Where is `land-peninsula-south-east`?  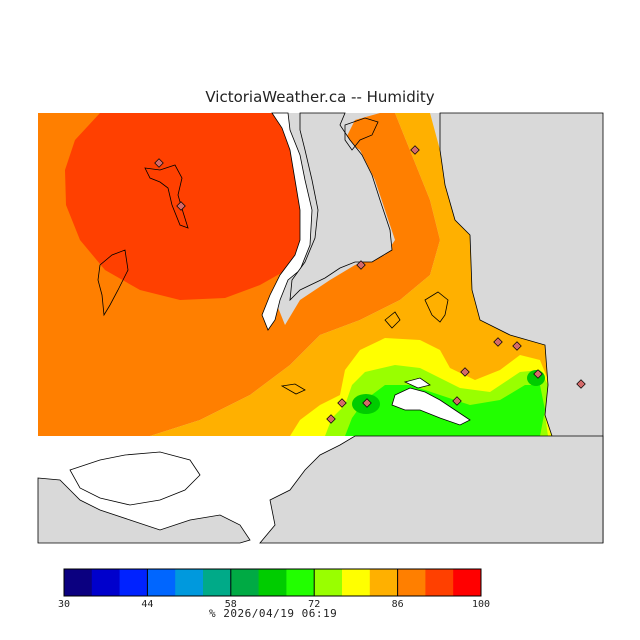 land-peninsula-south-east is located at coordinates (431, 489).